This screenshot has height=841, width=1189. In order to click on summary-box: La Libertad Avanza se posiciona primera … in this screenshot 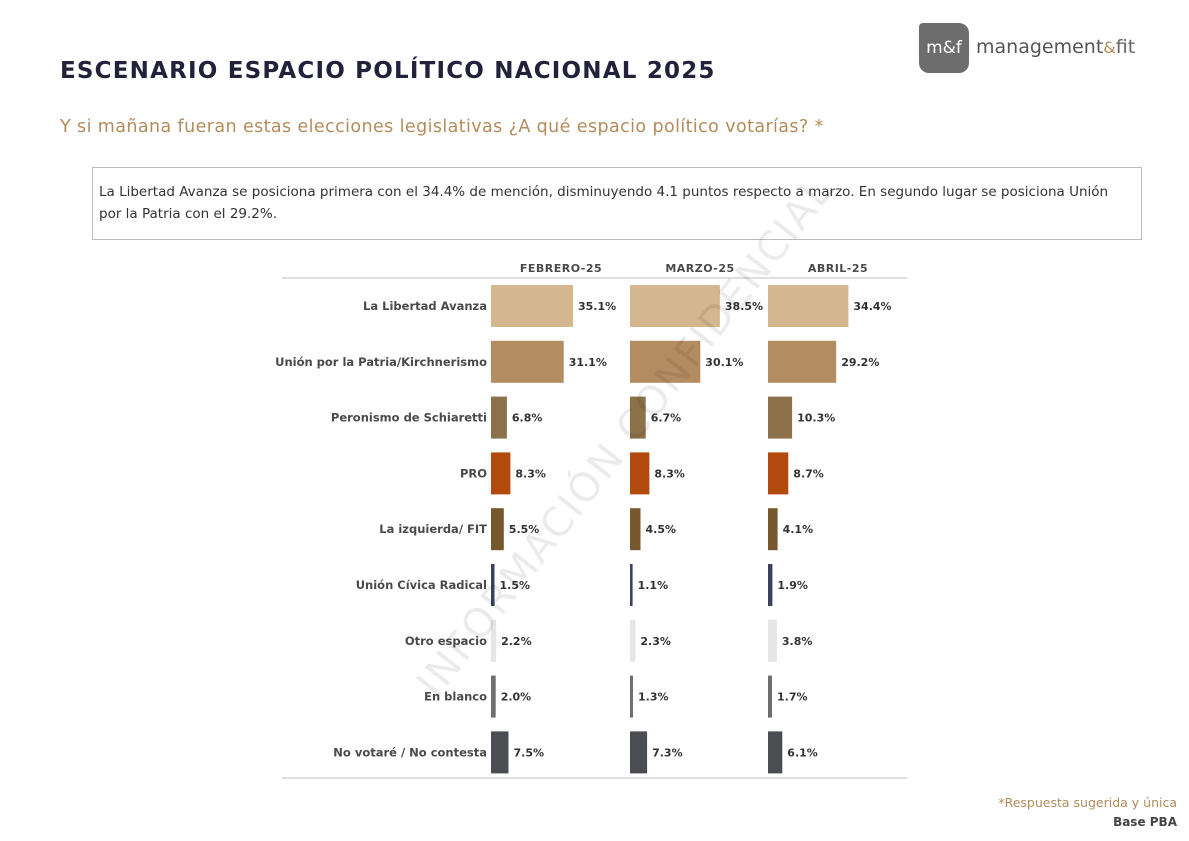, I will do `click(617, 203)`.